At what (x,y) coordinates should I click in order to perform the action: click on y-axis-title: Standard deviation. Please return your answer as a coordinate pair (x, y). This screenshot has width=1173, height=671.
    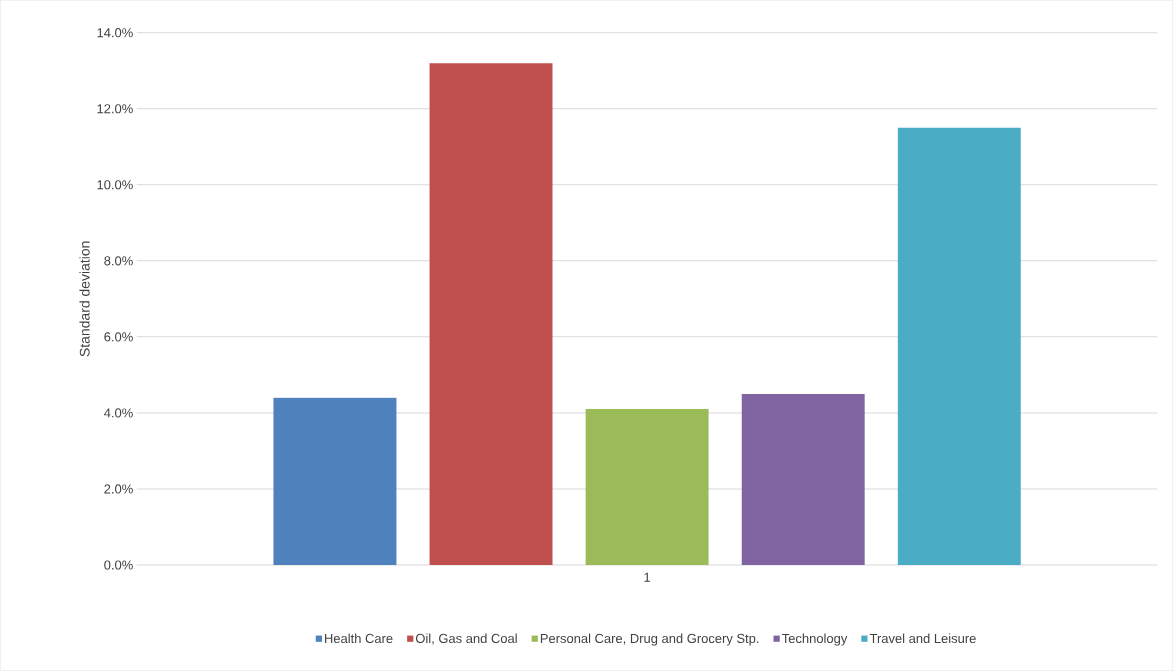
    Looking at the image, I should click on (84, 299).